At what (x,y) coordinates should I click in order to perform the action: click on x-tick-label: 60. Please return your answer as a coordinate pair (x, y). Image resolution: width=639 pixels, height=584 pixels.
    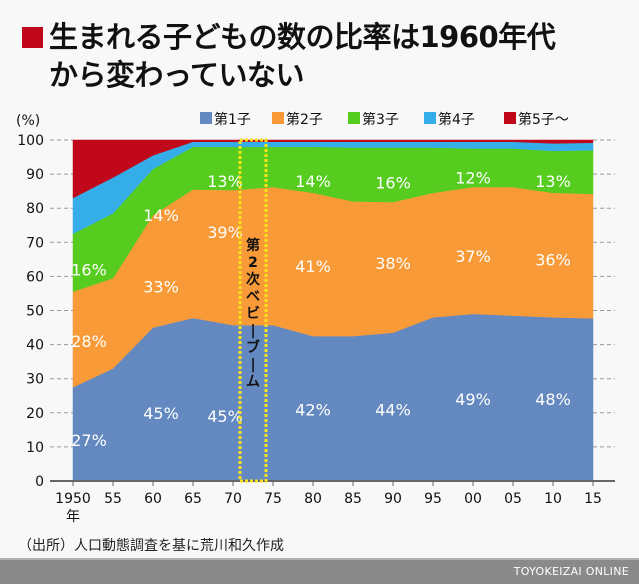
    Looking at the image, I should click on (153, 499).